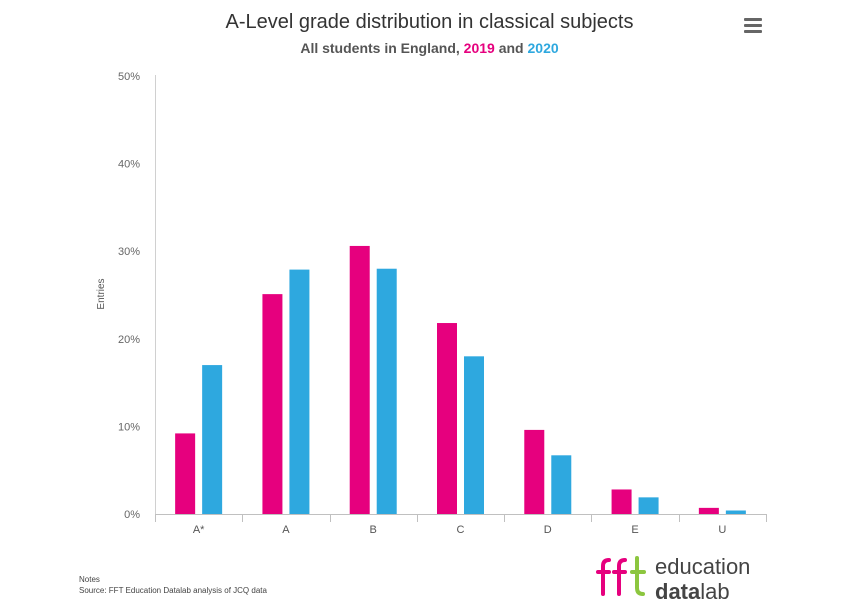 The height and width of the screenshot is (614, 859). I want to click on bar-2020-E, so click(648, 505).